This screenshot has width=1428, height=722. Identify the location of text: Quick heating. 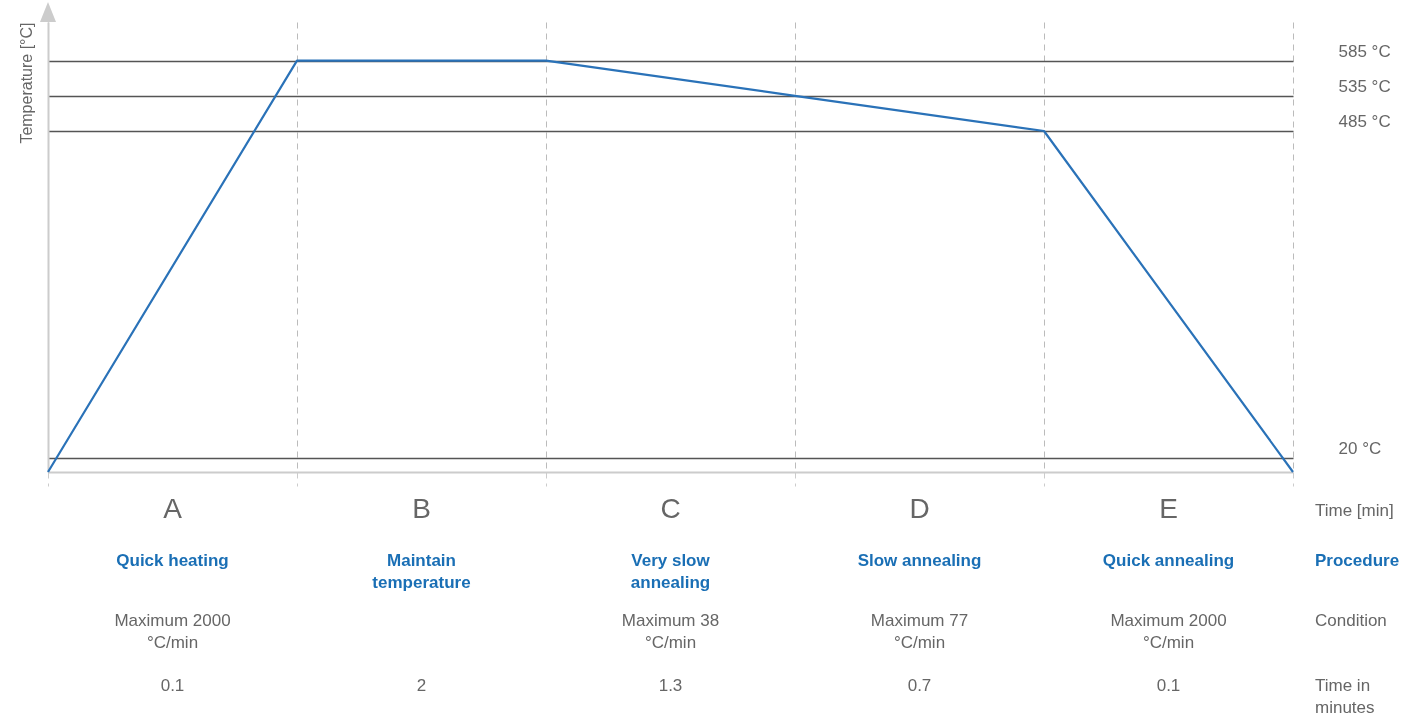
(172, 561).